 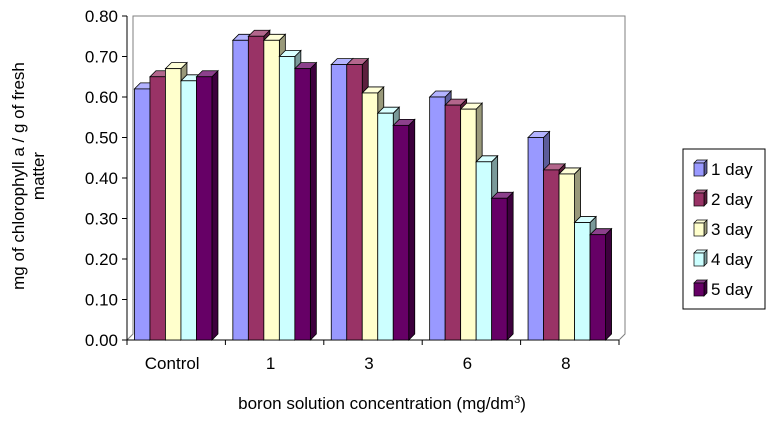 What do you see at coordinates (732, 259) in the screenshot?
I see `legend-label: 4 day` at bounding box center [732, 259].